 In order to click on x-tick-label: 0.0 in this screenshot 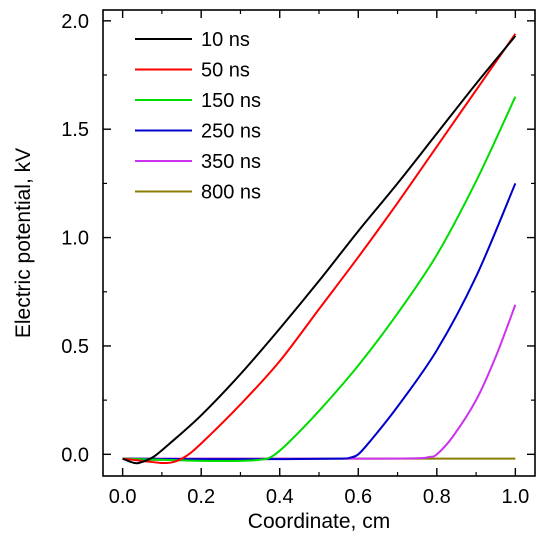, I will do `click(123, 497)`.